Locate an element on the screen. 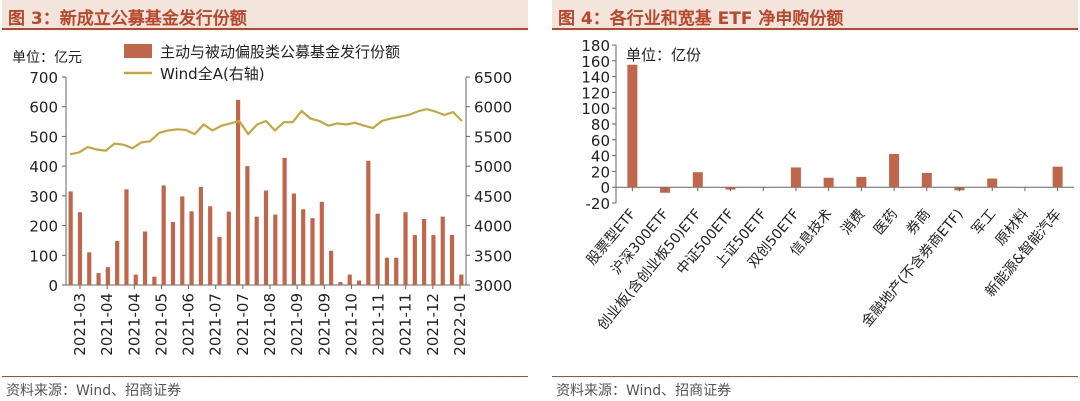 Image resolution: width=1080 pixels, height=401 pixels. y-tick-label: 20 is located at coordinates (600, 172).